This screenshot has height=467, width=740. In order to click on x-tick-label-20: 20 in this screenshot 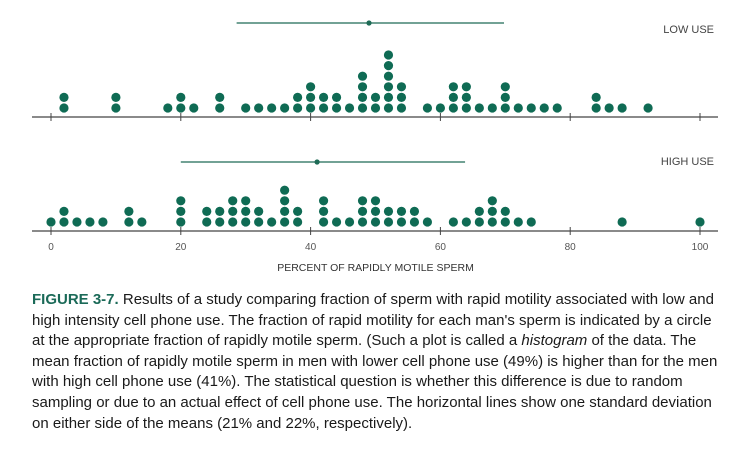, I will do `click(181, 247)`.